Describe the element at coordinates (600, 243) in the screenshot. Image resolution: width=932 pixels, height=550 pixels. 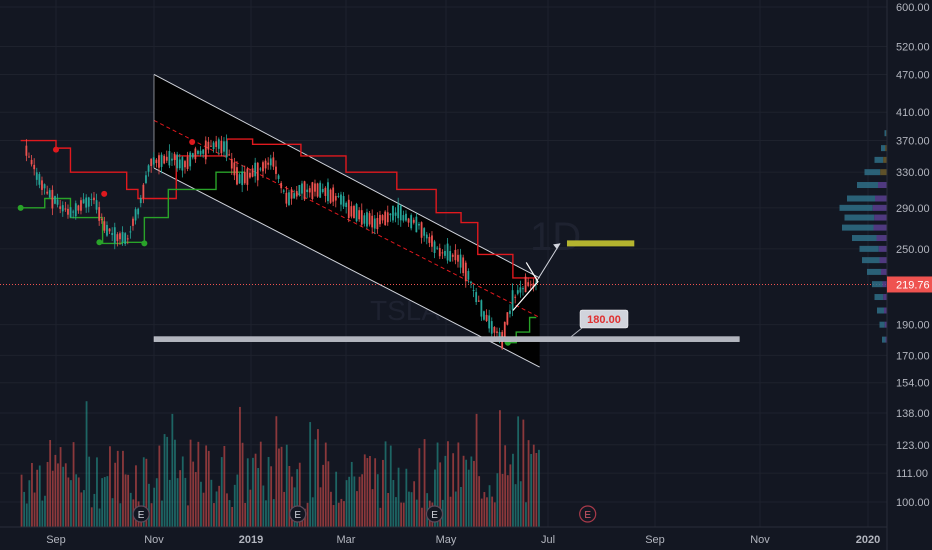
I see `target-zone-box` at that location.